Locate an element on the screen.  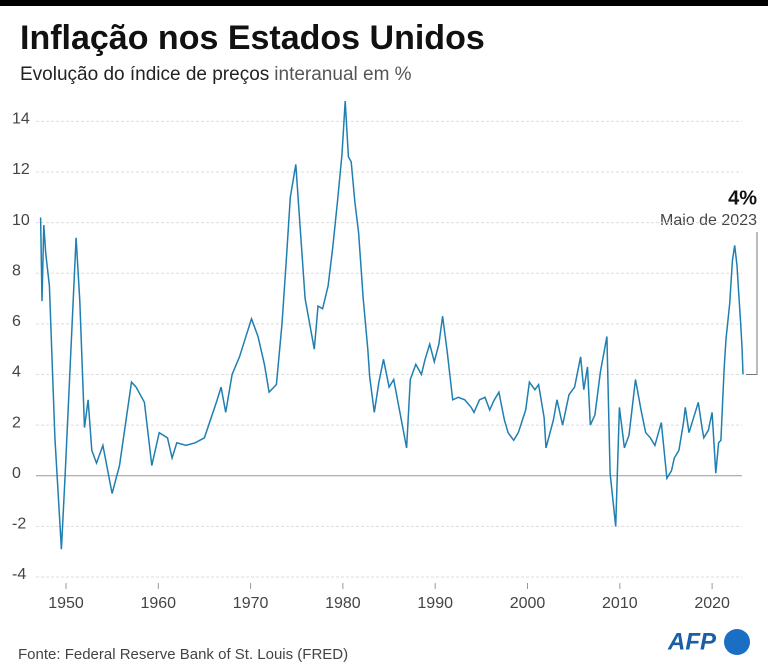
y-tick-label: -4 is located at coordinates (19, 574).